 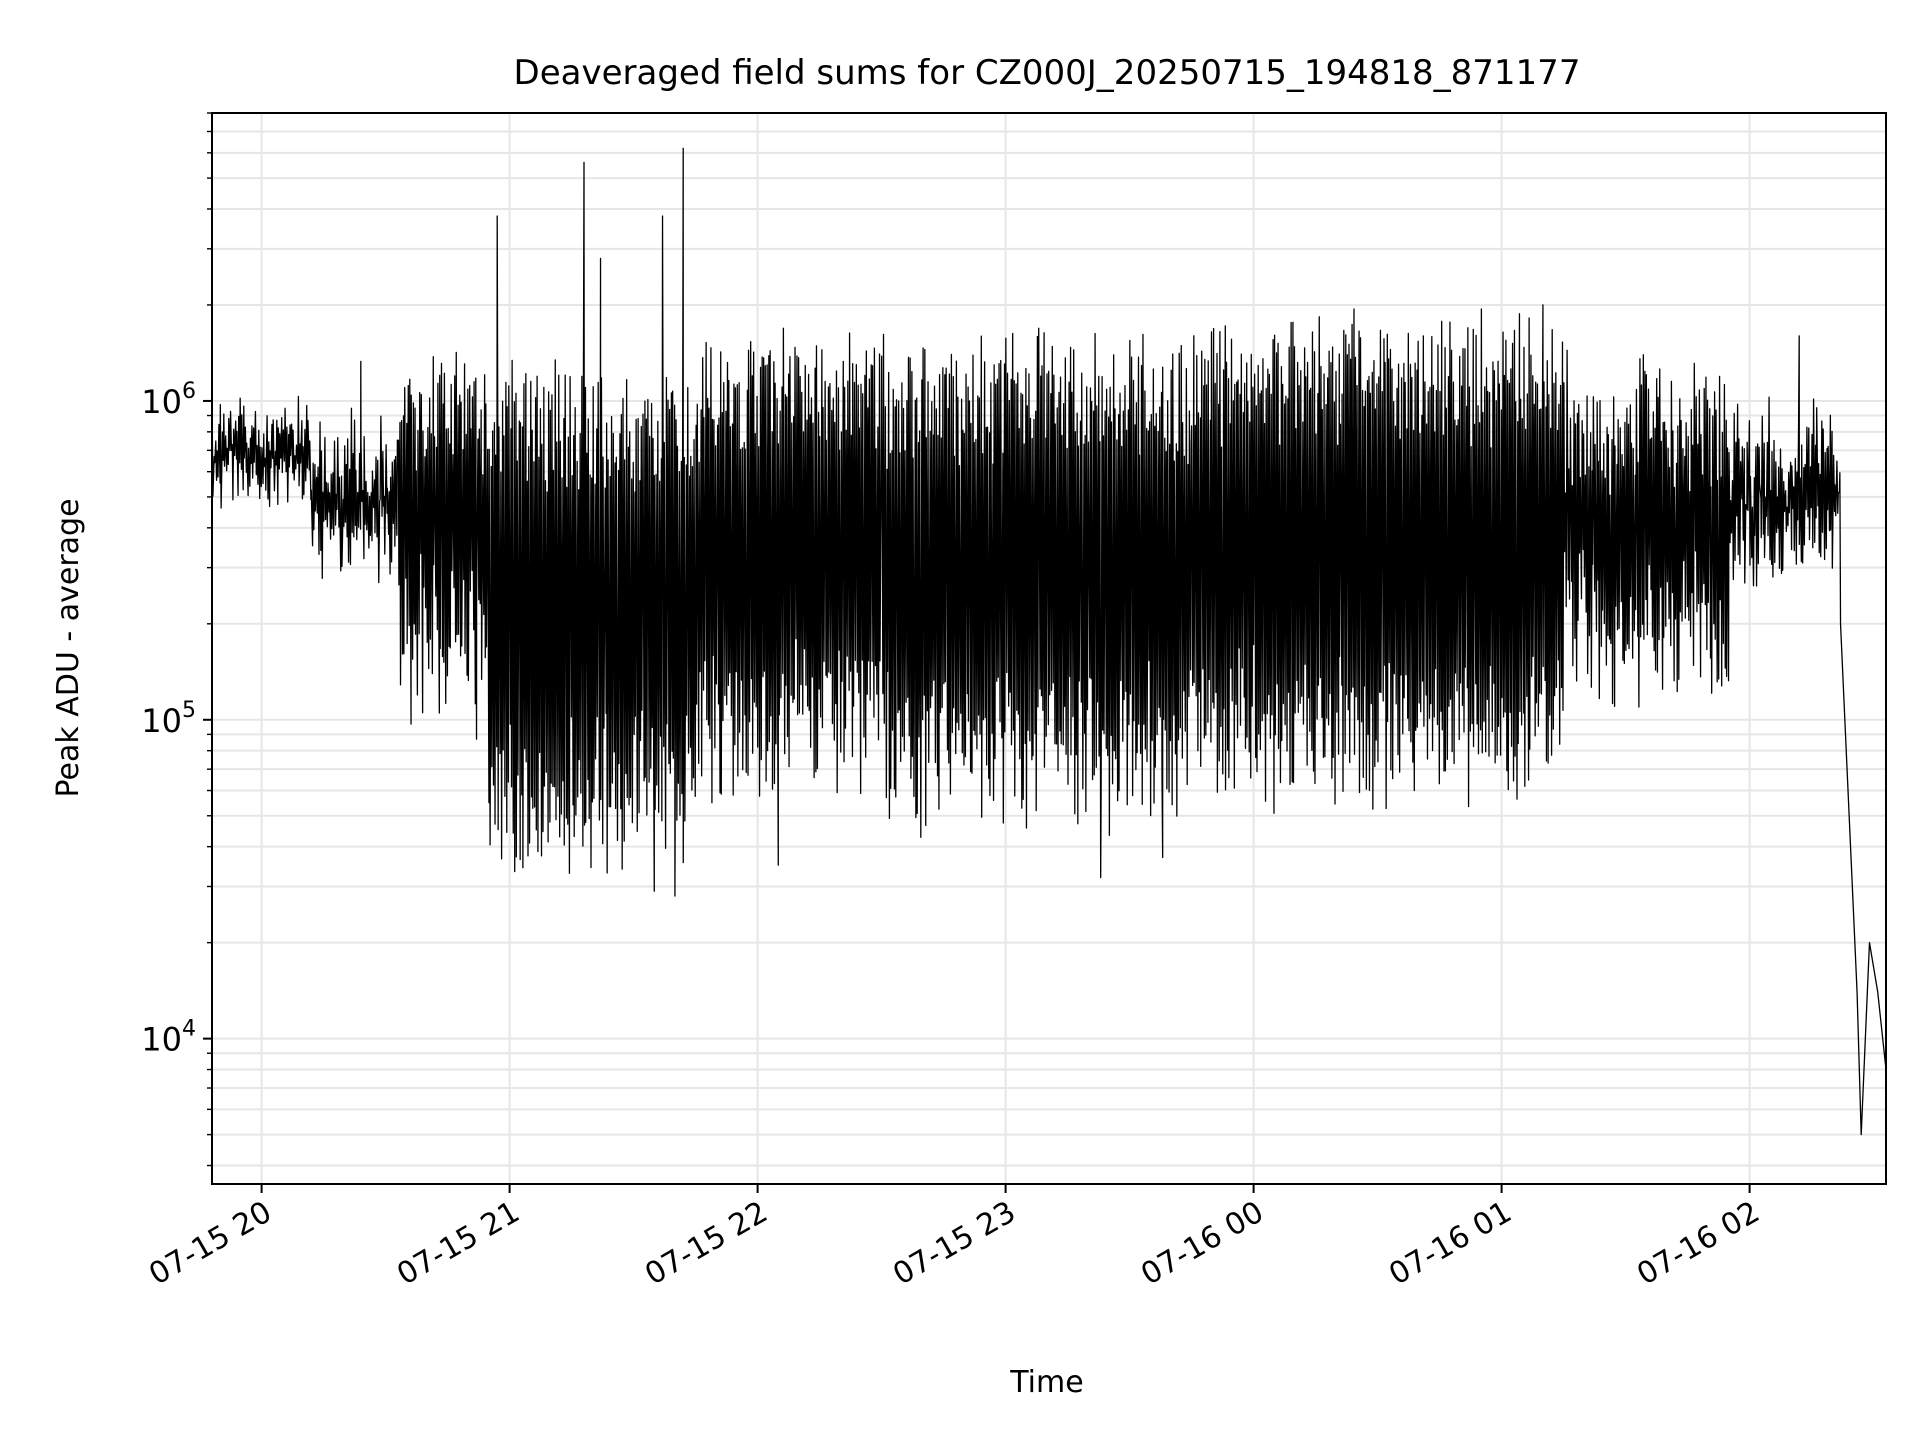 What do you see at coordinates (68, 647) in the screenshot?
I see `y-axis-label: Peak ADU - average` at bounding box center [68, 647].